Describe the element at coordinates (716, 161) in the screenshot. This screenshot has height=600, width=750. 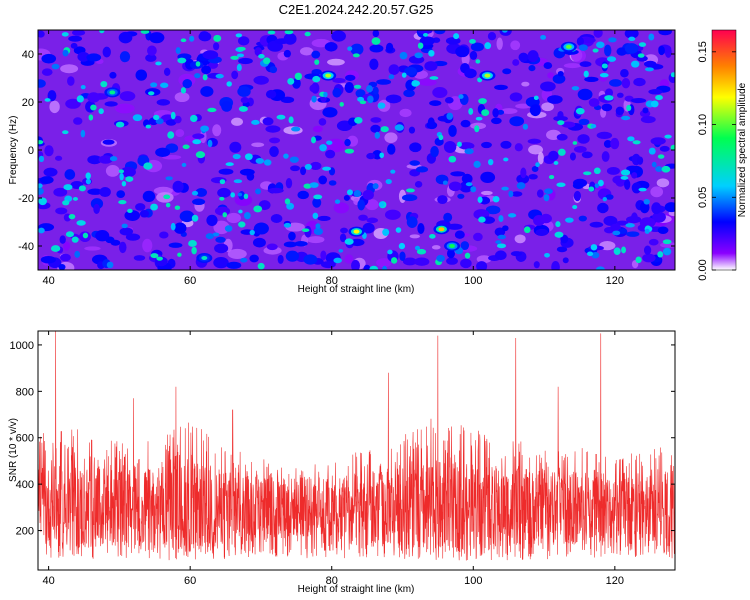
I see `colorbar-ticks: 0.00 0.05 0.10 0.15` at that location.